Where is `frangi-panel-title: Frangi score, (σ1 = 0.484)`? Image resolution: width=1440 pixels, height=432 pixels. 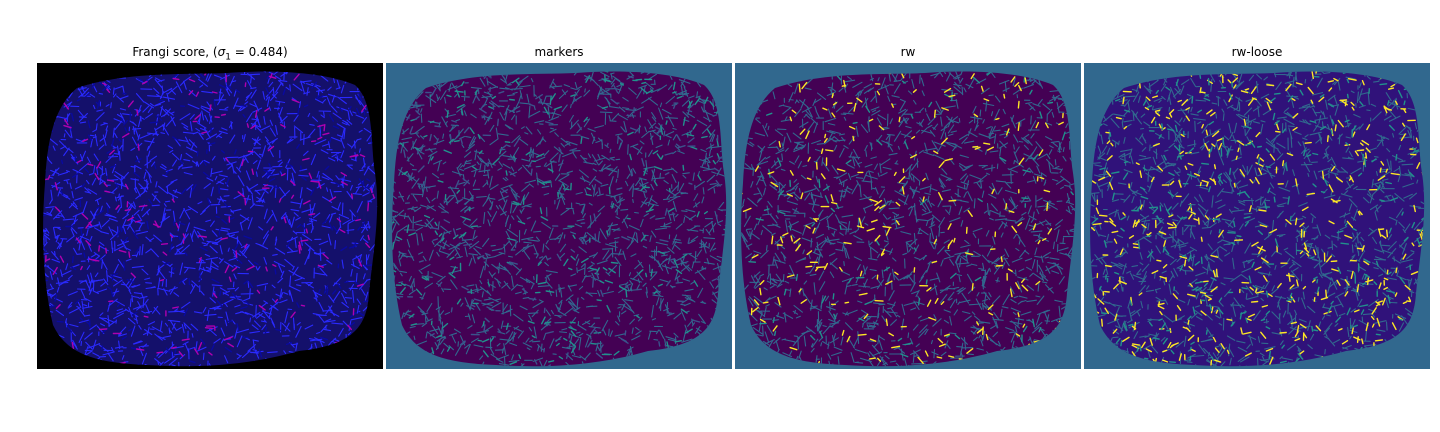
frangi-panel-title: Frangi score, (σ1 = 0.484) is located at coordinates (210, 54).